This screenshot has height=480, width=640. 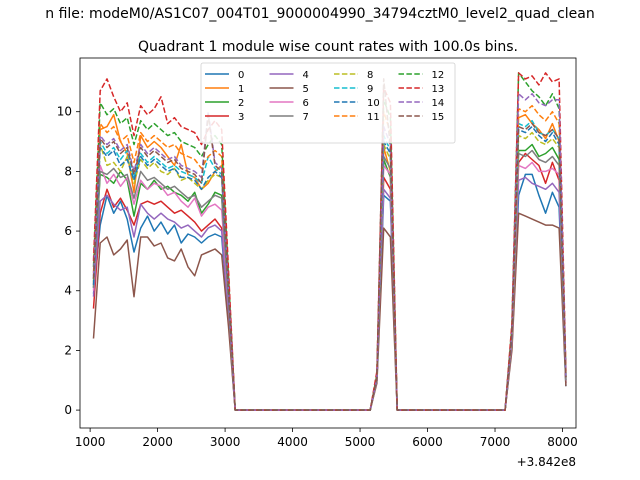 I want to click on y-tick-label: 6, so click(x=68, y=231).